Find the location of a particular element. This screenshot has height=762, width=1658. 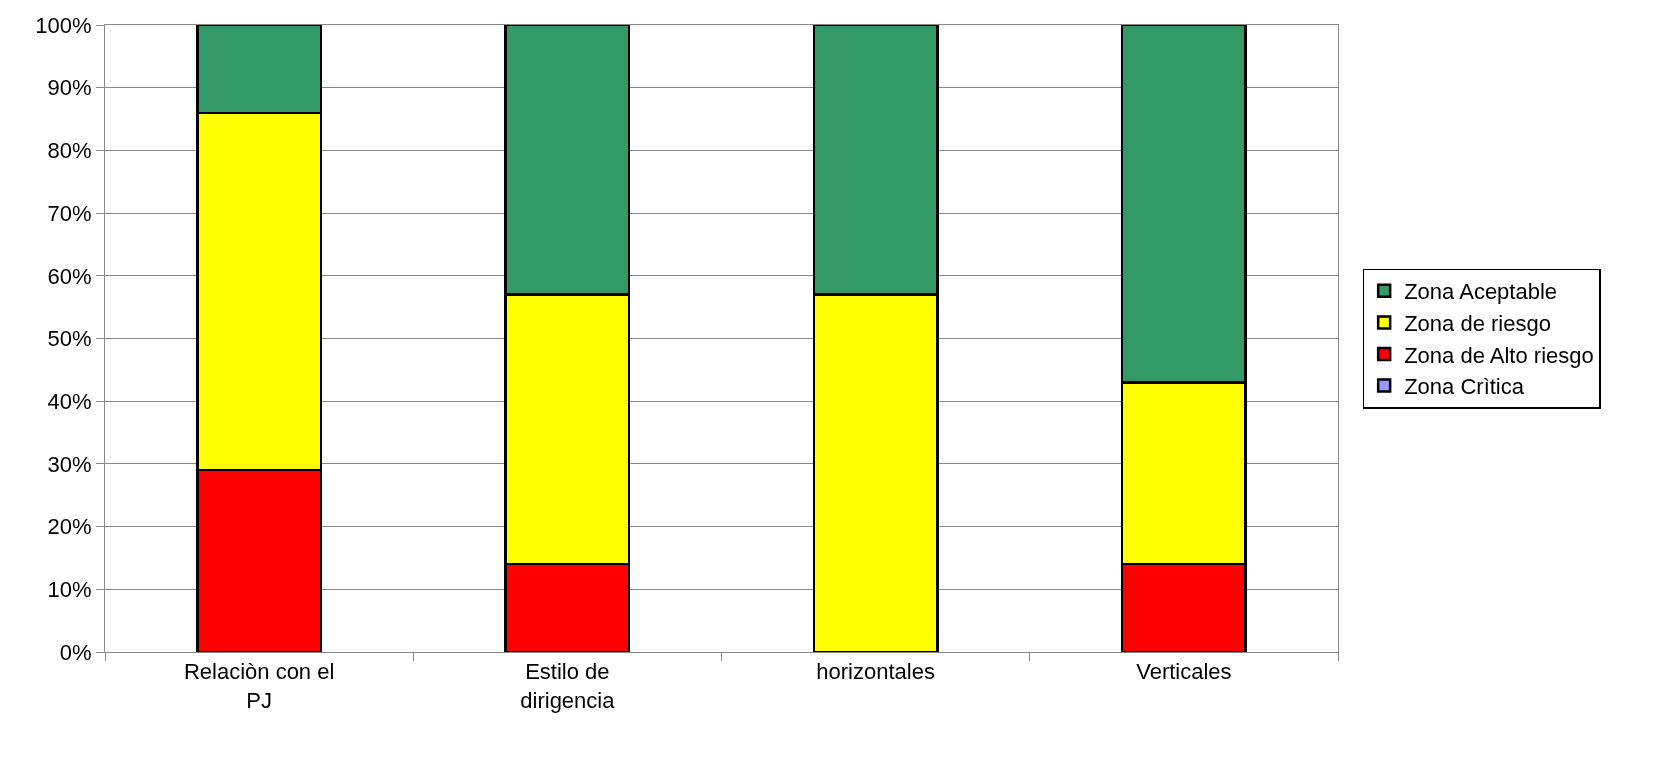

y-tick-label: 20% is located at coordinates (69, 527).